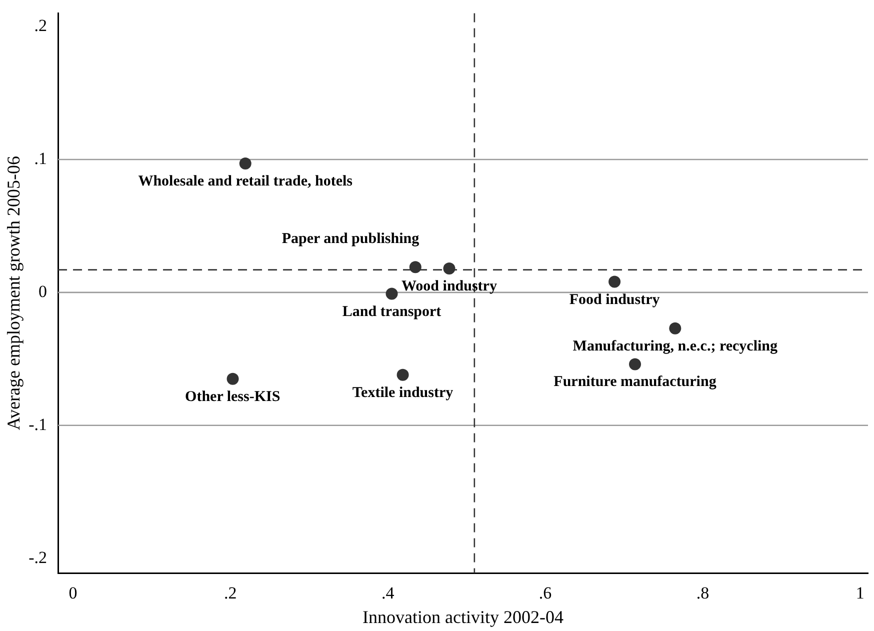  I want to click on y-tick-label: .1, so click(41, 158).